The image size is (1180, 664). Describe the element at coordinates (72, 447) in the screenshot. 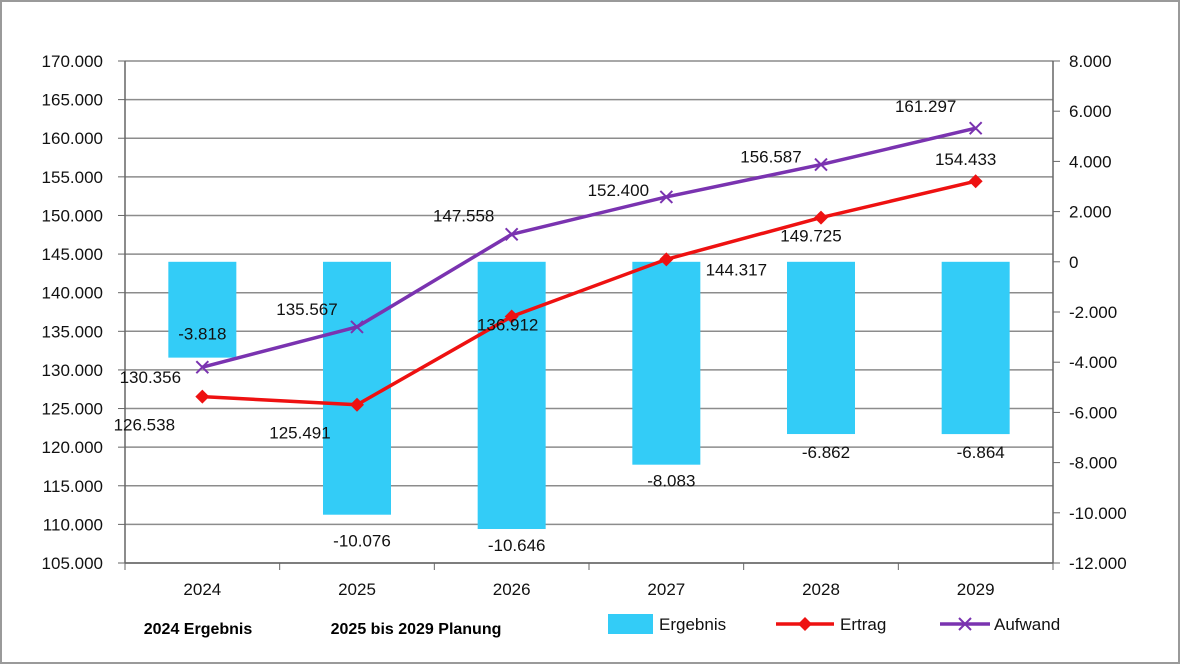

I see `y-left-tick-label: 120.000` at that location.